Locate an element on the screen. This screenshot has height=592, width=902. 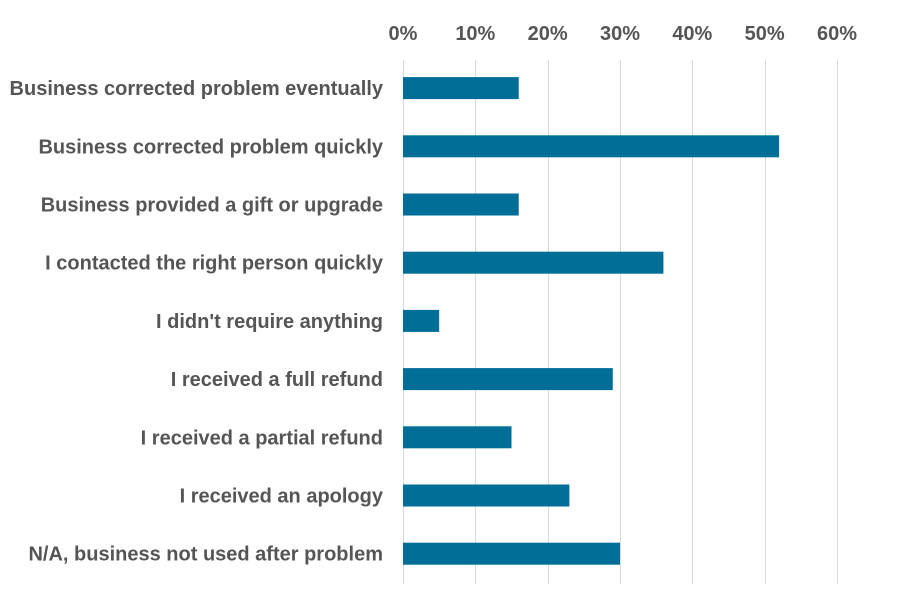
category-label: I didn't require anything is located at coordinates (269, 322).